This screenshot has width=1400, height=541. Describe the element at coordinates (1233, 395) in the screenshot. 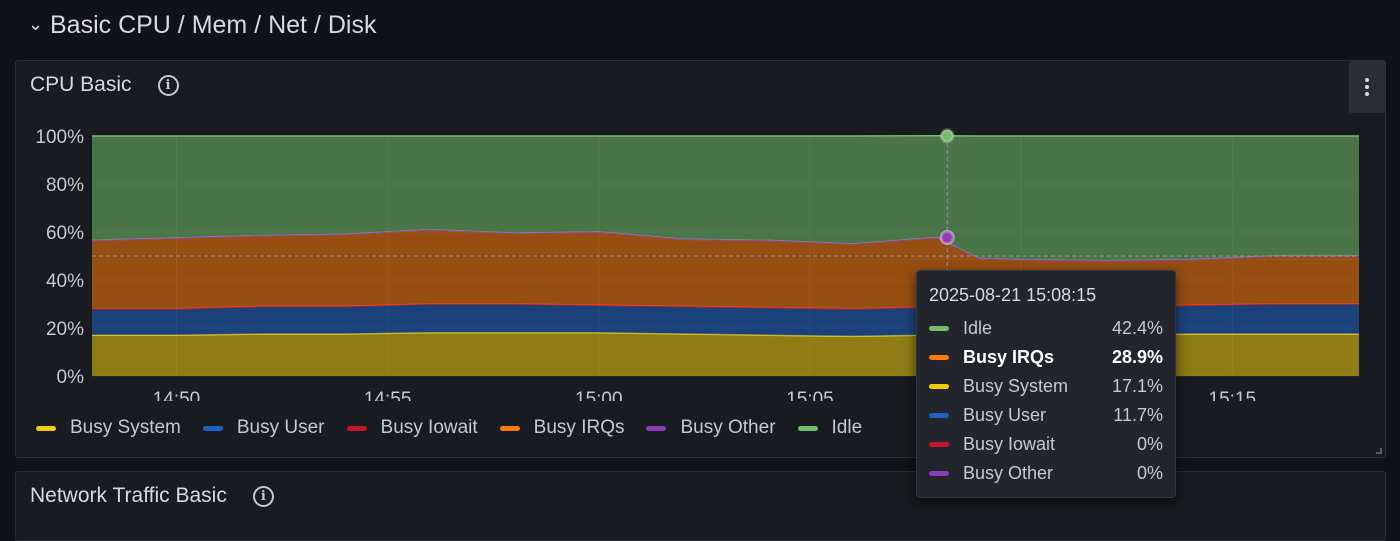

I see `x-tick-label: 15:15` at that location.